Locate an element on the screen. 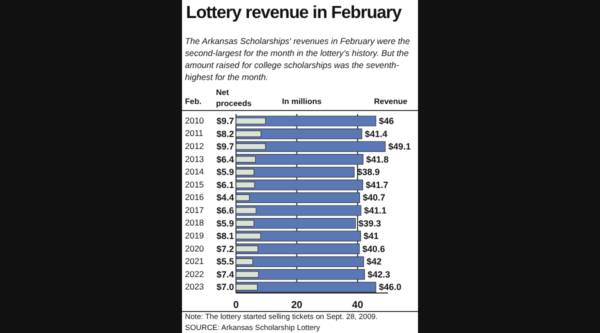  x-tick-label: 40 is located at coordinates (358, 306).